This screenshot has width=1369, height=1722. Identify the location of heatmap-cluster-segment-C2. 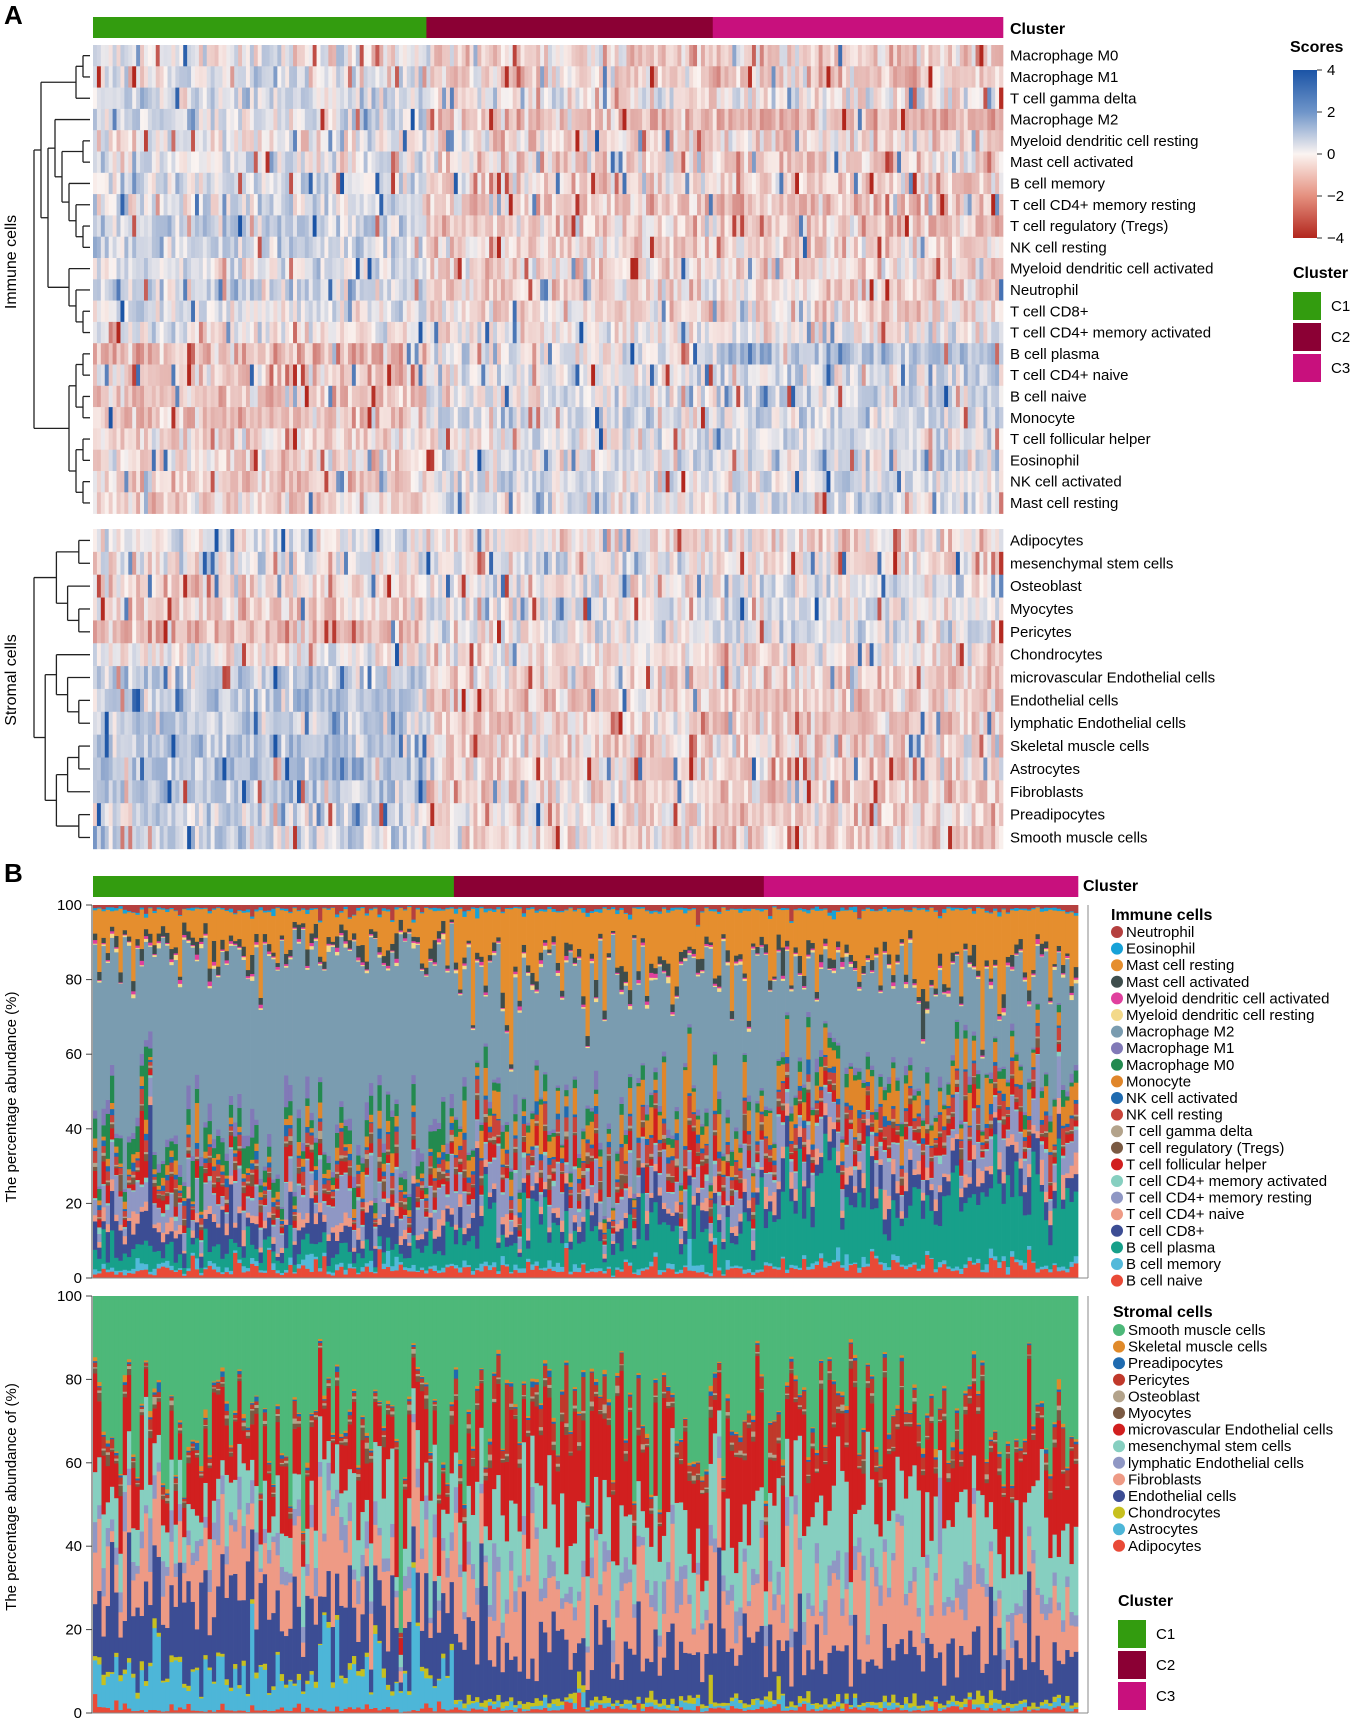
(570, 27).